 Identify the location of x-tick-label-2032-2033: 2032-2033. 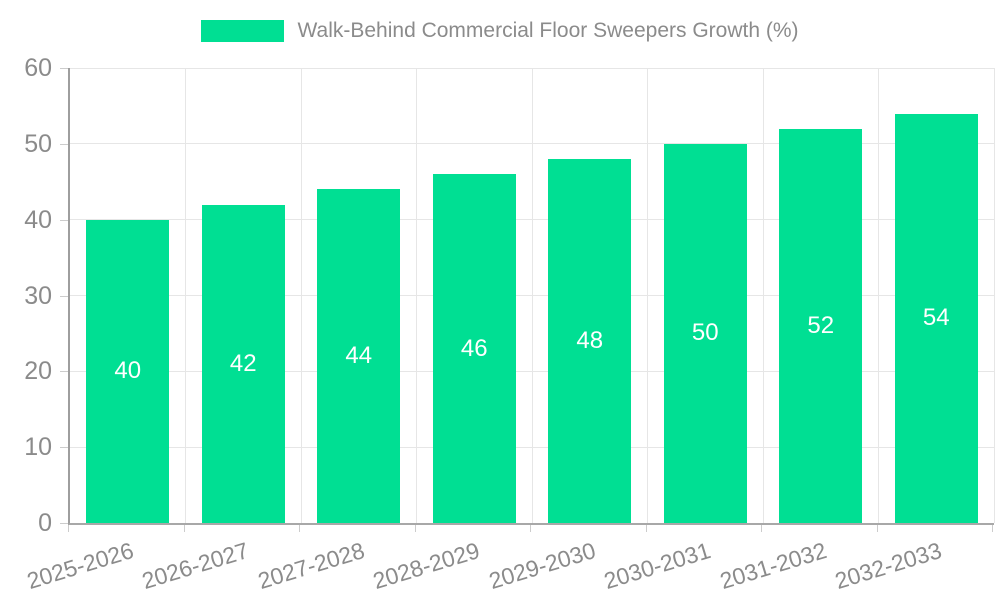
(888, 566).